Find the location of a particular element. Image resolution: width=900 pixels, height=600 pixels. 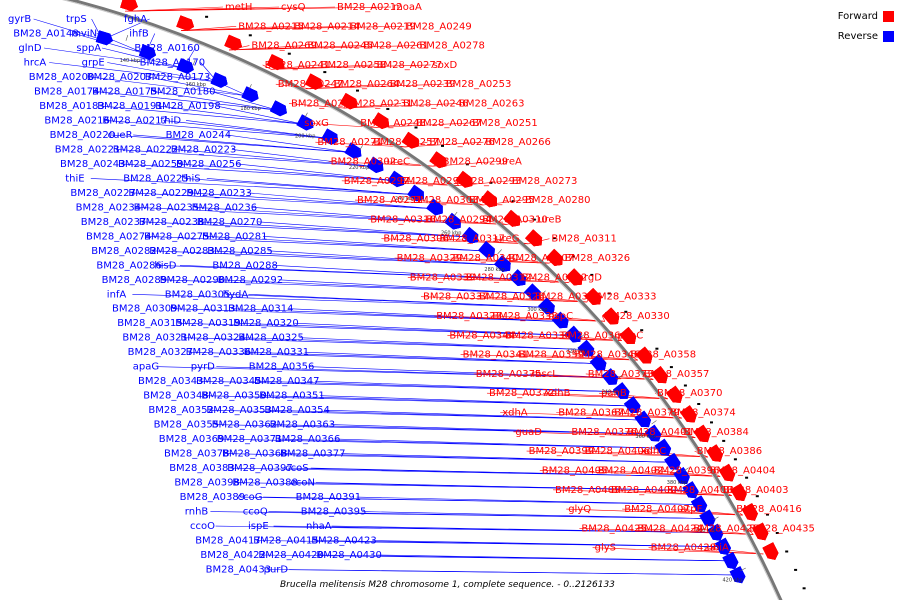

reverse-gene-label: sppA is located at coordinates (88, 48).